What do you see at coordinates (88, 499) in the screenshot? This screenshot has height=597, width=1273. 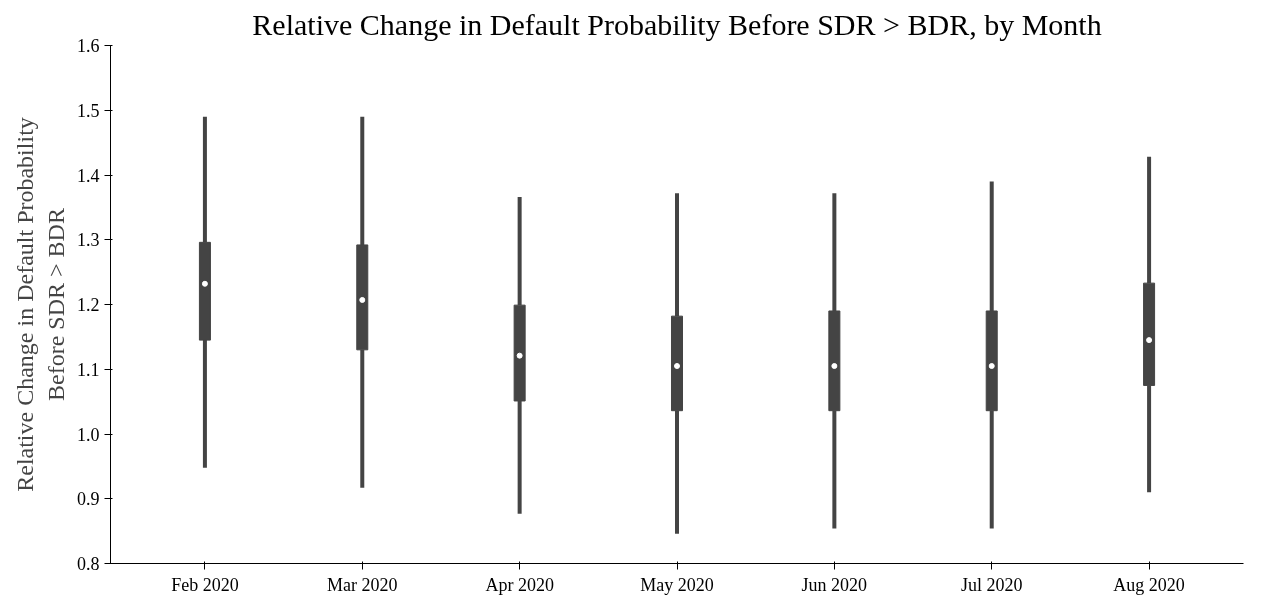 I see `y-tick-label: 0.9` at bounding box center [88, 499].